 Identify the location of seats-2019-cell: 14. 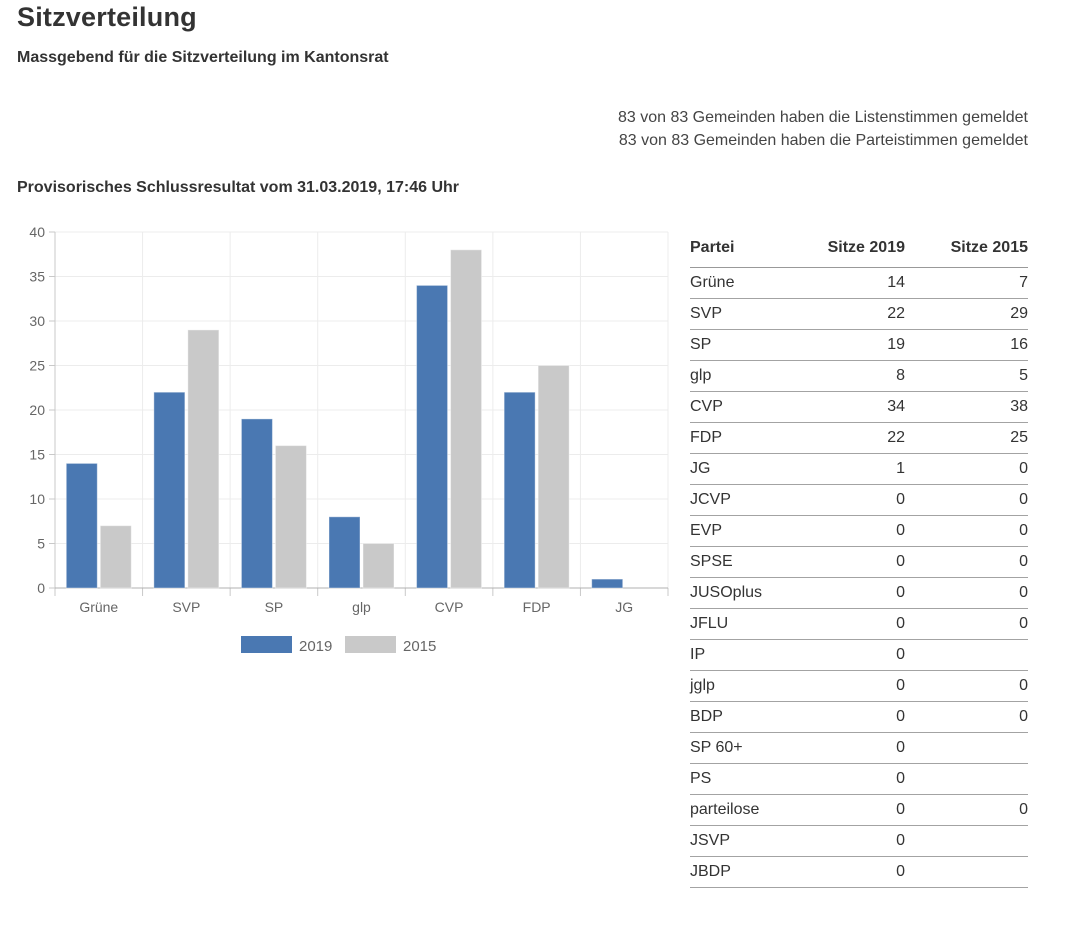
(857, 283).